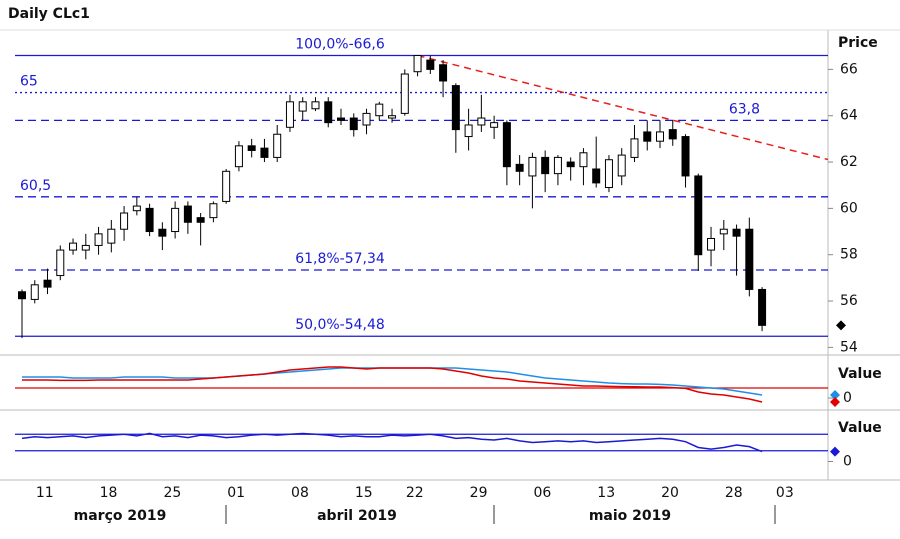 The width and height of the screenshot is (900, 539). Describe the element at coordinates (479, 493) in the screenshot. I see `x-tick-label: 29` at that location.